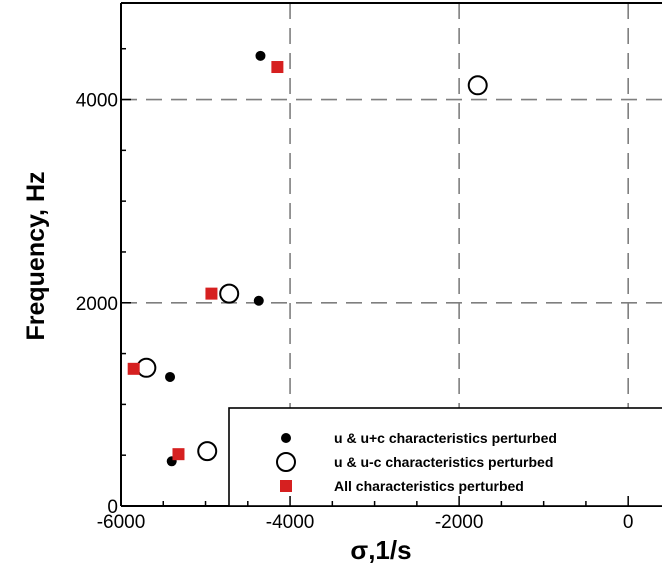 The height and width of the screenshot is (567, 662). I want to click on y-tick-label-2: 4000, so click(97, 101).